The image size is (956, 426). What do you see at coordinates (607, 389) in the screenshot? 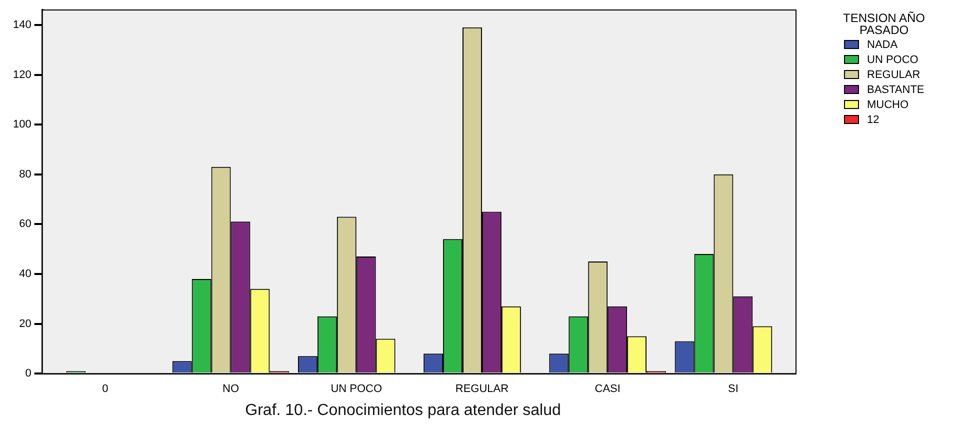
I see `x-tick-label: CASI` at bounding box center [607, 389].